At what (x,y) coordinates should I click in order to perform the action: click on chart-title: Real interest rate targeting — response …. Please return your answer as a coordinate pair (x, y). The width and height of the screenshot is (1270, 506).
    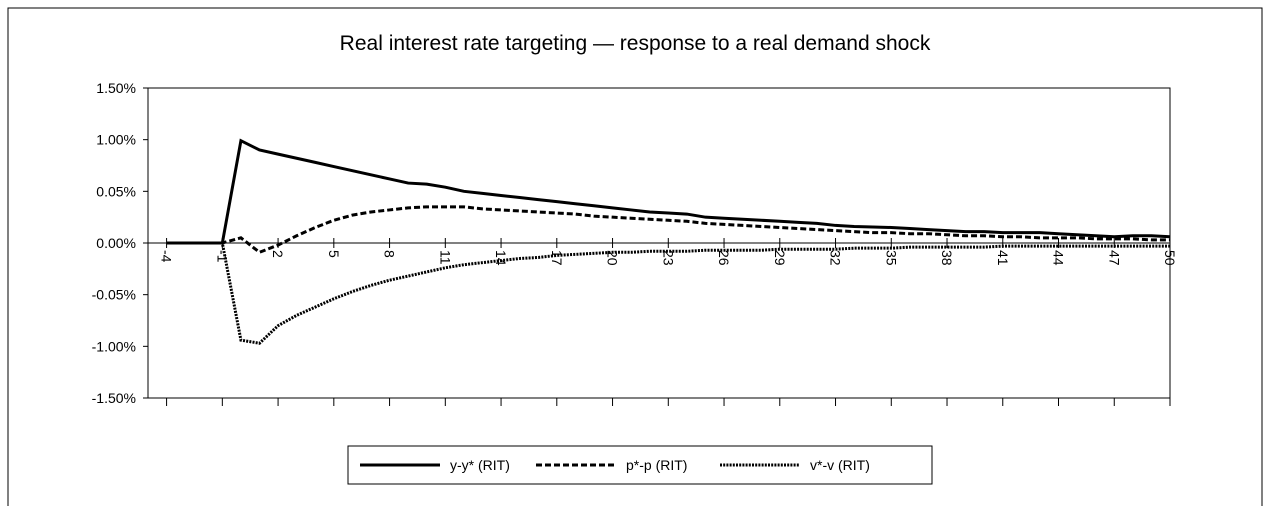
    Looking at the image, I should click on (635, 43).